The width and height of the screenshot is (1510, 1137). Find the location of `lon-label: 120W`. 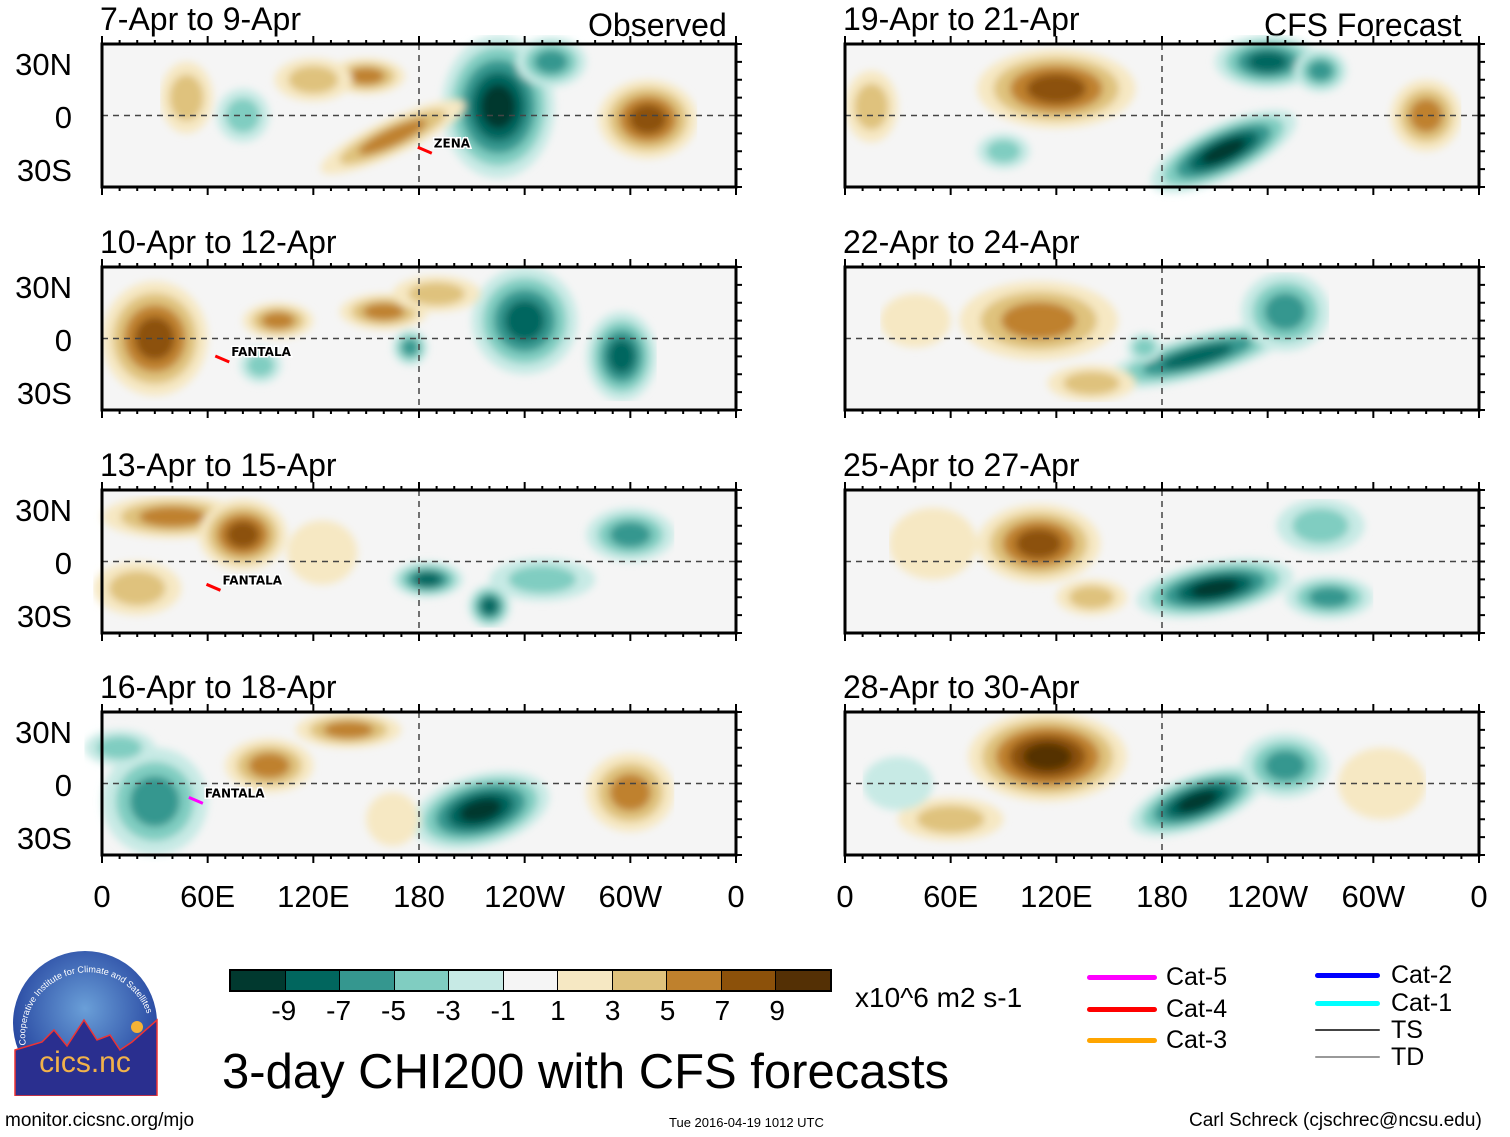

lon-label: 120W is located at coordinates (525, 896).